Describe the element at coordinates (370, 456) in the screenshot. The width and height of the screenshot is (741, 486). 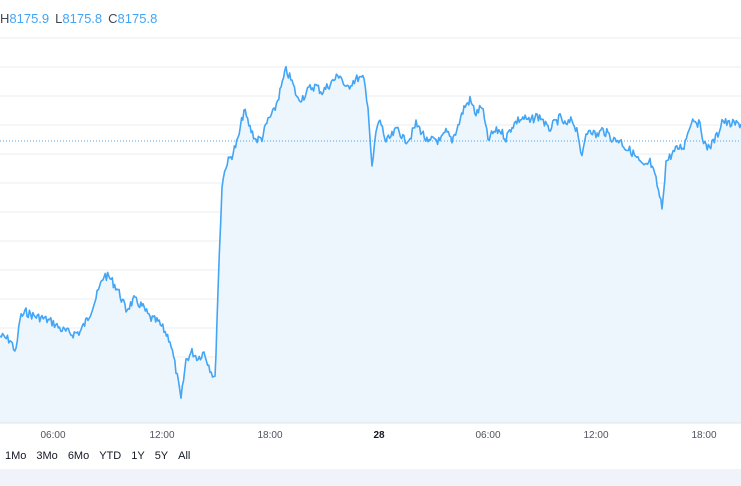
I see `range-toolbar: 1Mo 3Mo 6Mo YTD 1Y 5Y All` at that location.